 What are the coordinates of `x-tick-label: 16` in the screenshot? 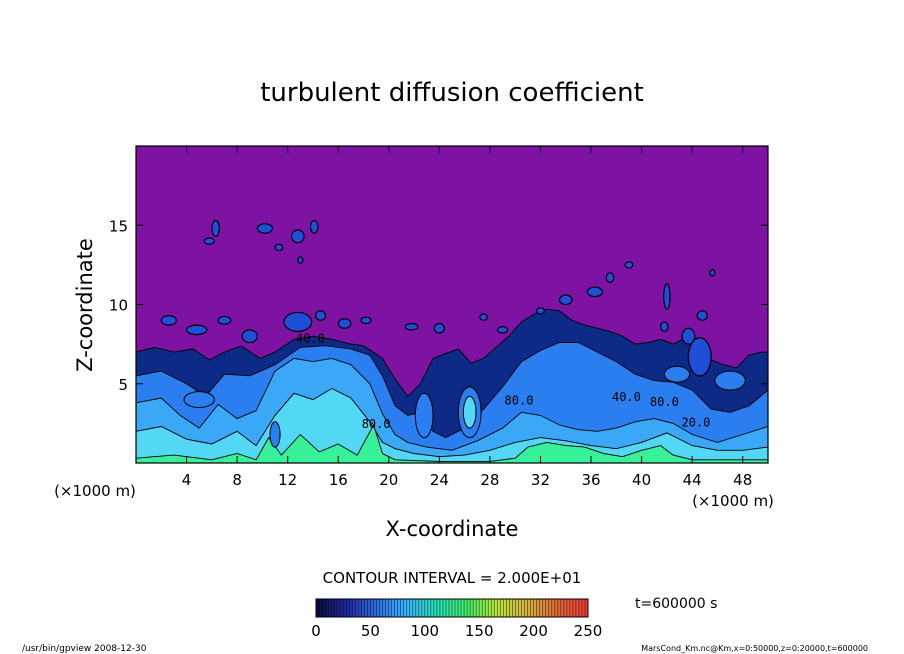 It's located at (338, 480).